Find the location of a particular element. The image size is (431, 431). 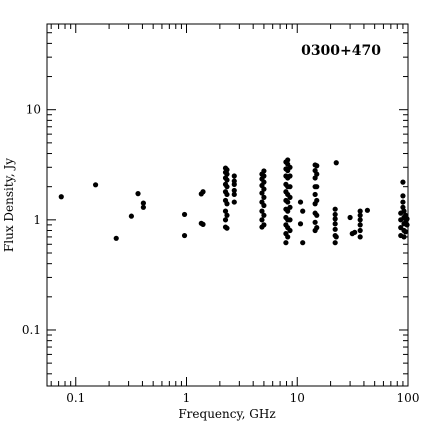

y-axis-label: Flux Density, Jy is located at coordinates (9, 205).